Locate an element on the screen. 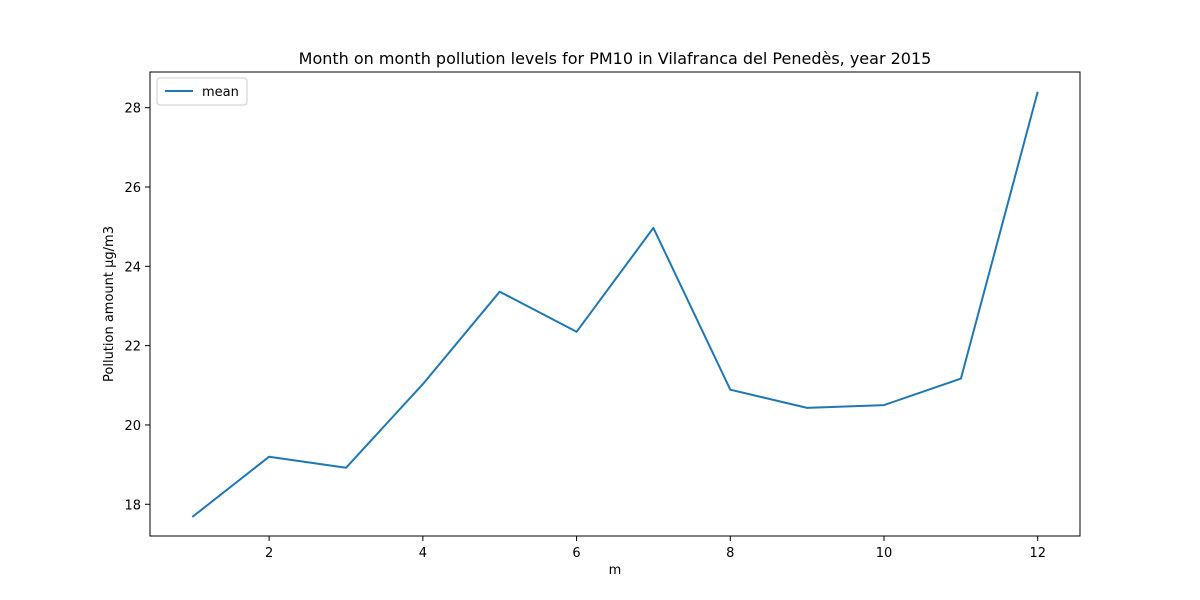 The width and height of the screenshot is (1200, 600). y-axis-label: Pollution amount µg/m3 is located at coordinates (109, 304).